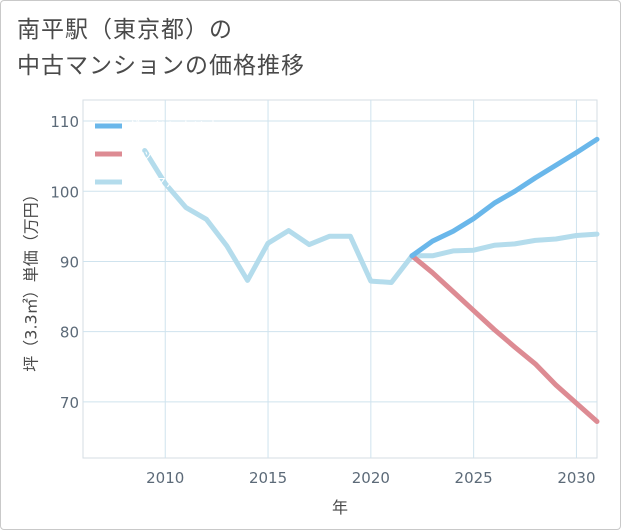  What do you see at coordinates (576, 478) in the screenshot?
I see `x-tick-2030: 2030` at bounding box center [576, 478].